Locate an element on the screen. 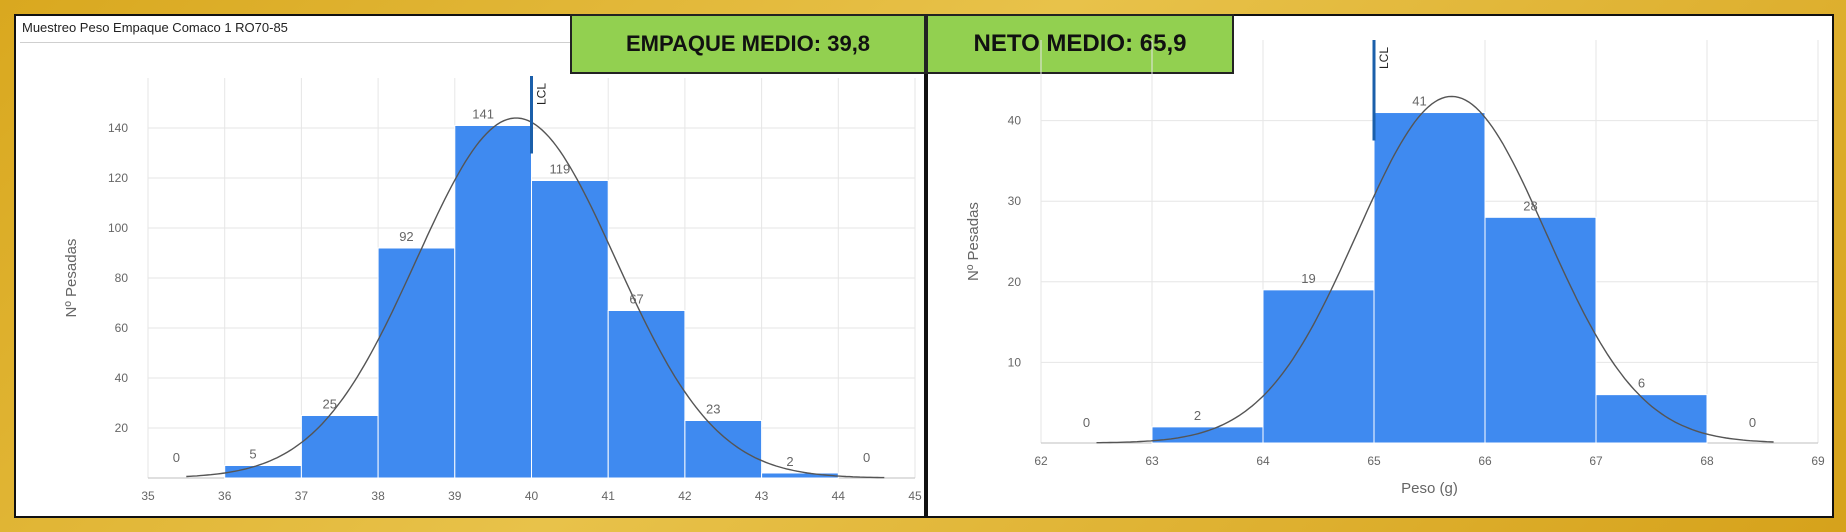 This screenshot has height=532, width=1846. title-divider is located at coordinates (300, 42).